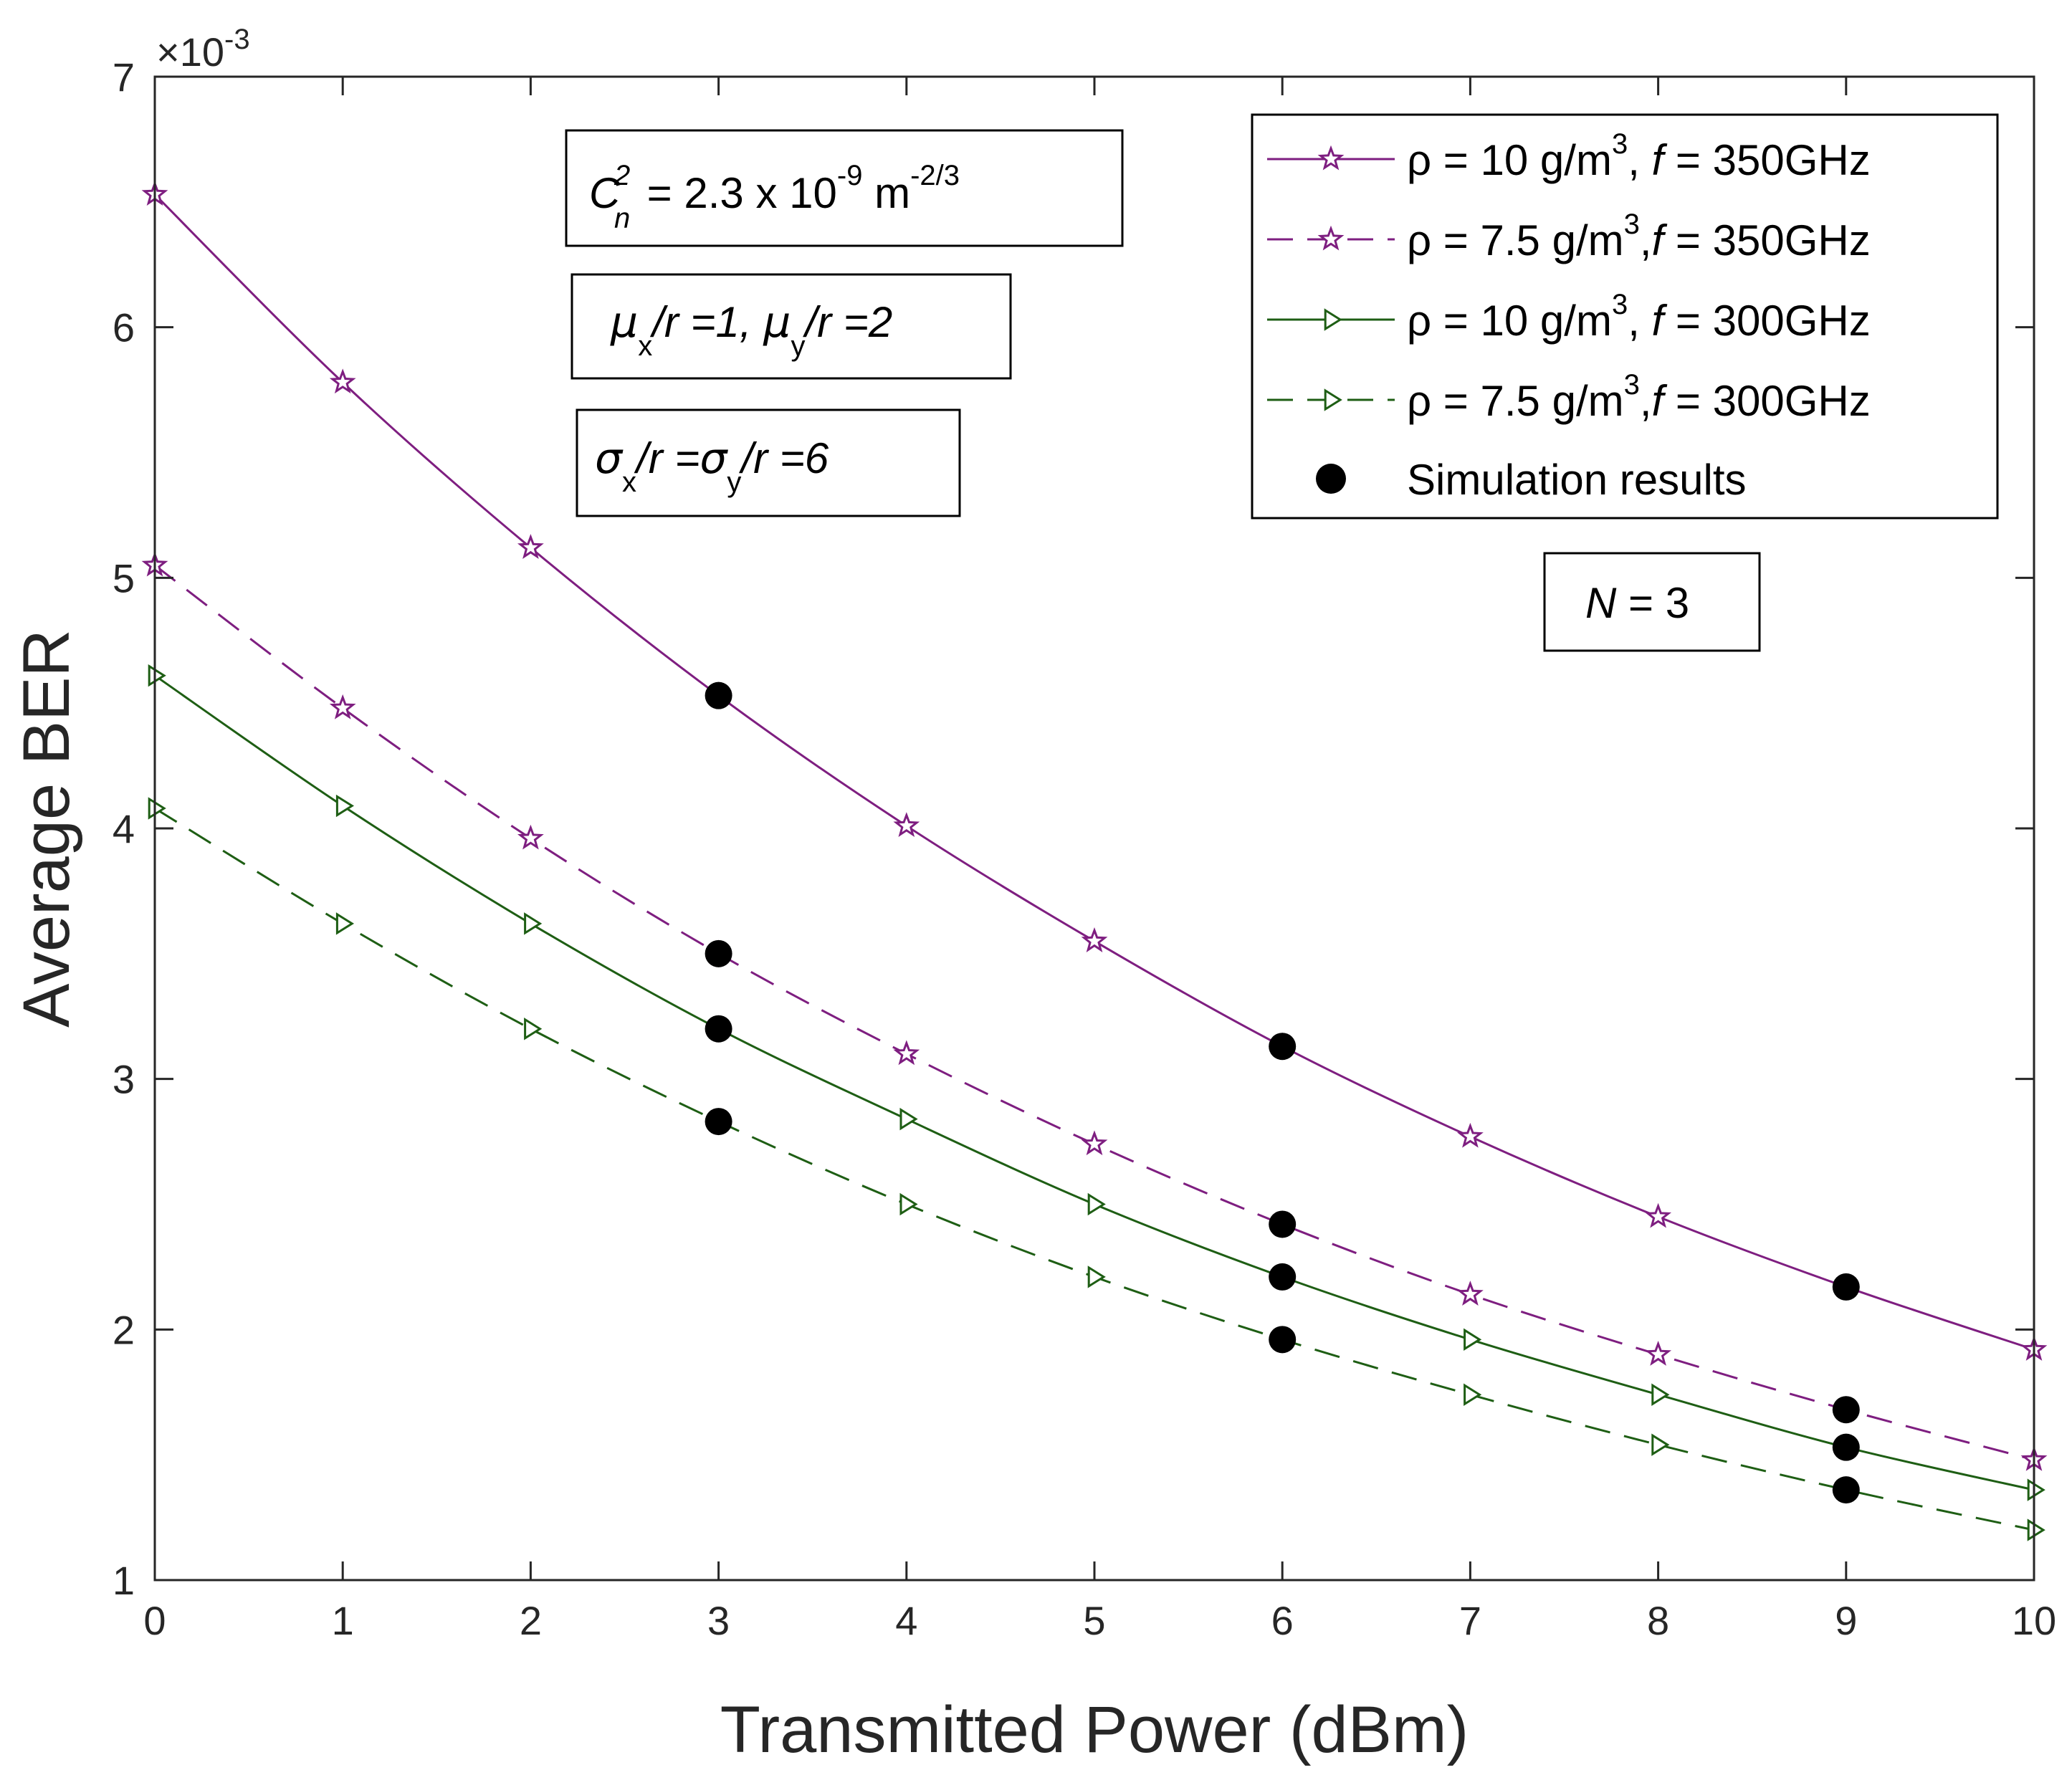 This screenshot has width=2072, height=1775. Describe the element at coordinates (124, 828) in the screenshot. I see `y-tick-label: 4` at that location.